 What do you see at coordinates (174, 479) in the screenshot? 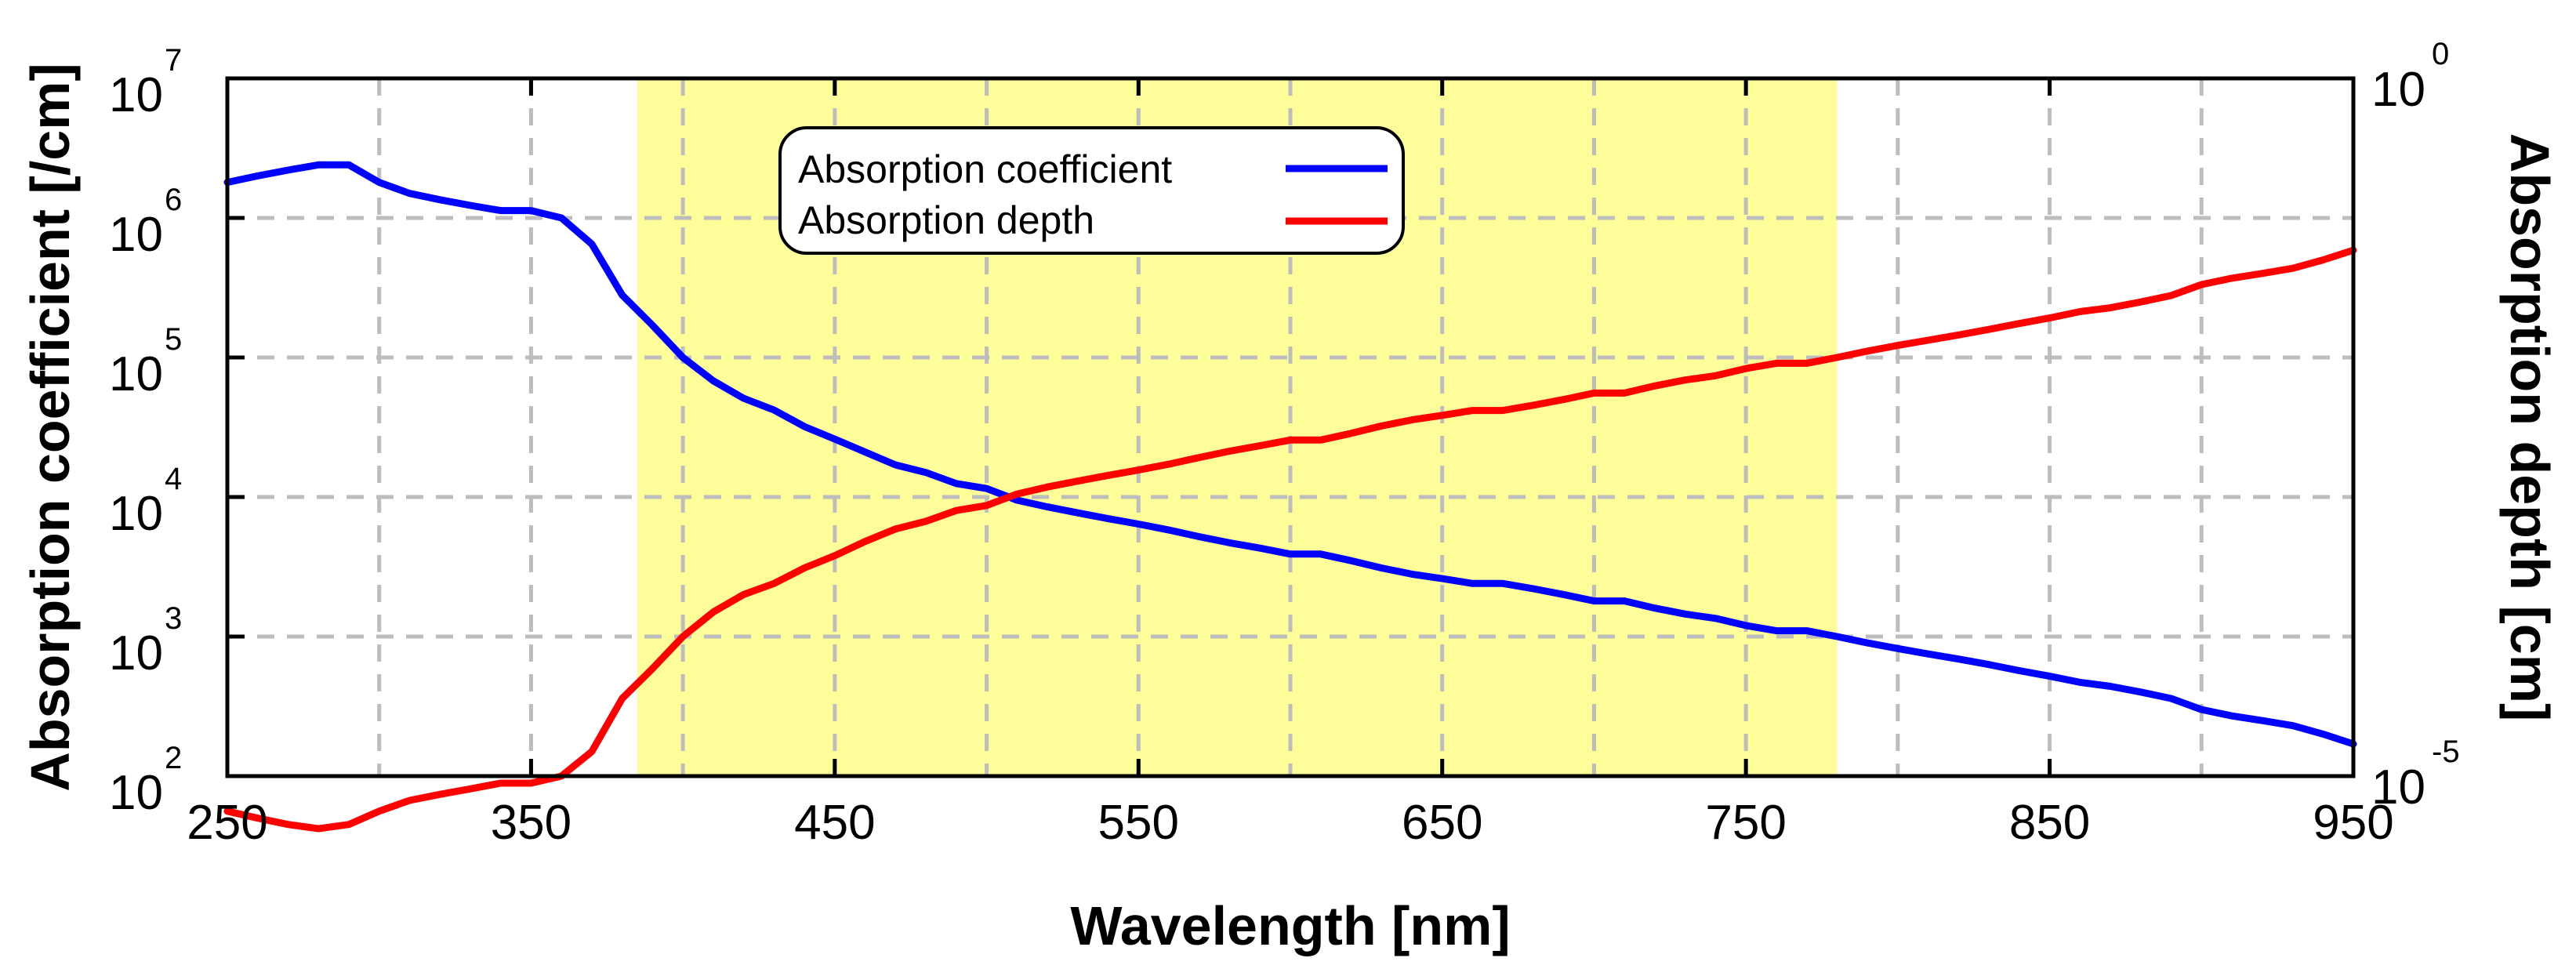
I see `y-tick-exponent: 4` at bounding box center [174, 479].